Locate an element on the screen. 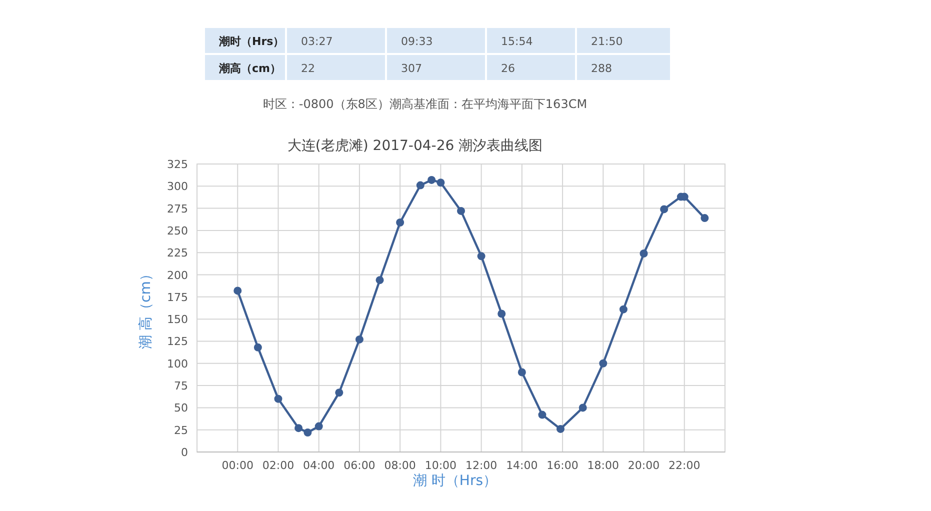  y-tick-label: 150 is located at coordinates (177, 319).